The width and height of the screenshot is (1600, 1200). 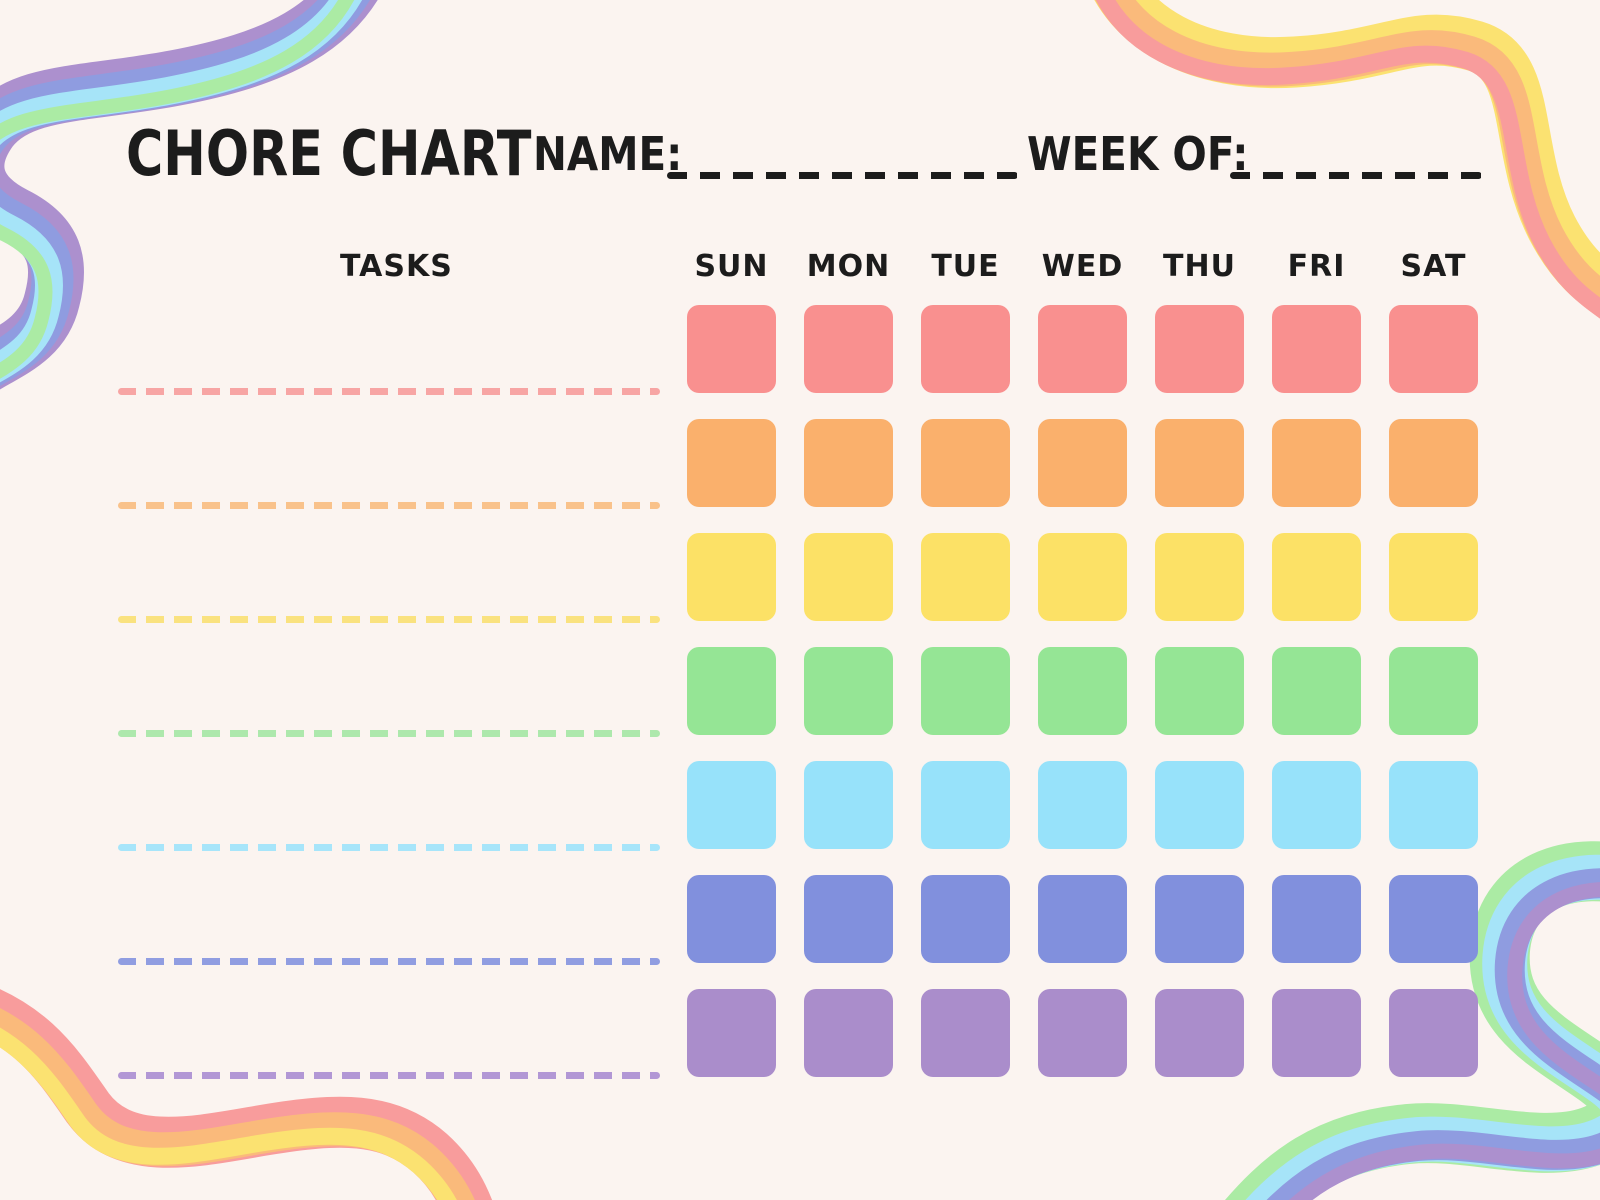 What do you see at coordinates (396, 266) in the screenshot?
I see `tasks-column-header: TASKS` at bounding box center [396, 266].